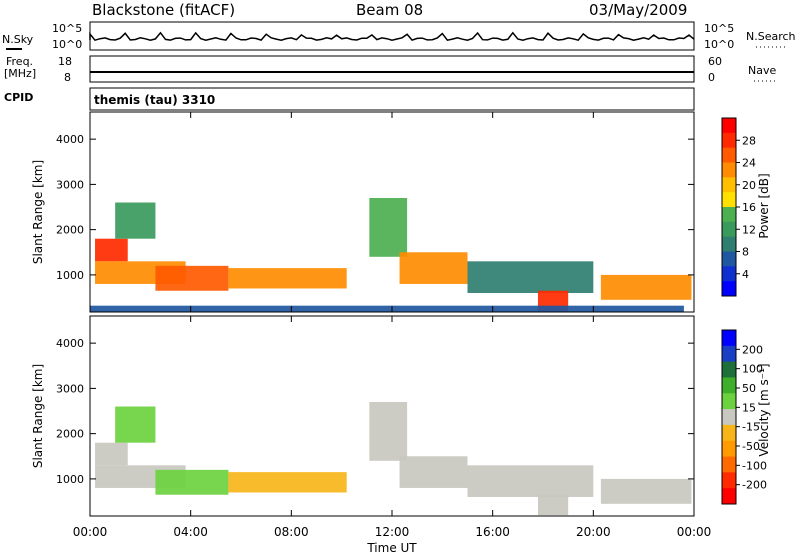 The height and width of the screenshot is (554, 800). I want to click on nave-label: Nave, so click(762, 70).